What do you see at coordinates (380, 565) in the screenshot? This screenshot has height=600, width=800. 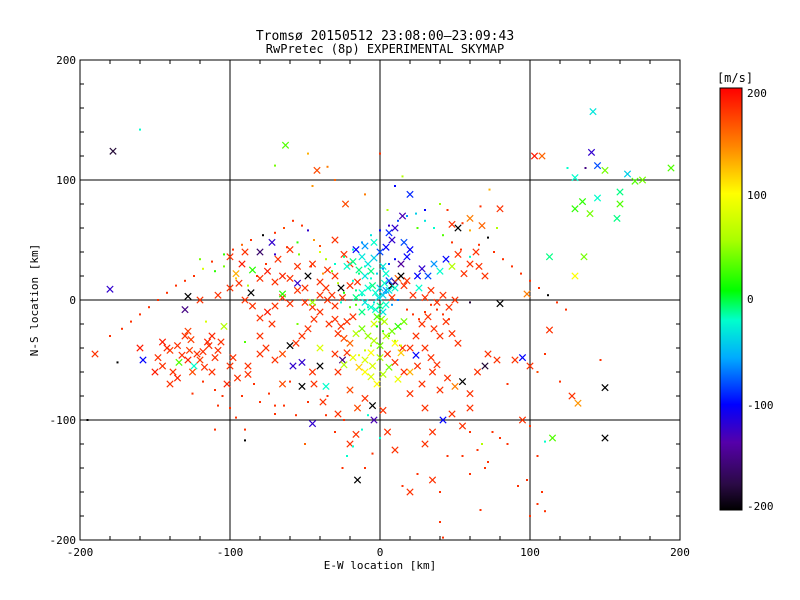 I see `x-axis-label: E-W location [km]` at bounding box center [380, 565].